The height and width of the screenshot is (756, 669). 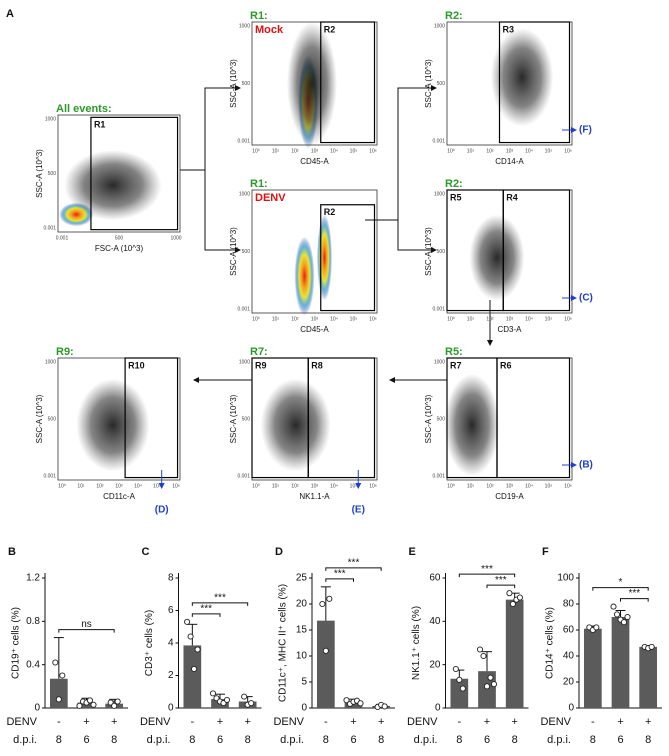 What do you see at coordinates (569, 656) in the screenshot?
I see `y-tick-label: 40` at bounding box center [569, 656].